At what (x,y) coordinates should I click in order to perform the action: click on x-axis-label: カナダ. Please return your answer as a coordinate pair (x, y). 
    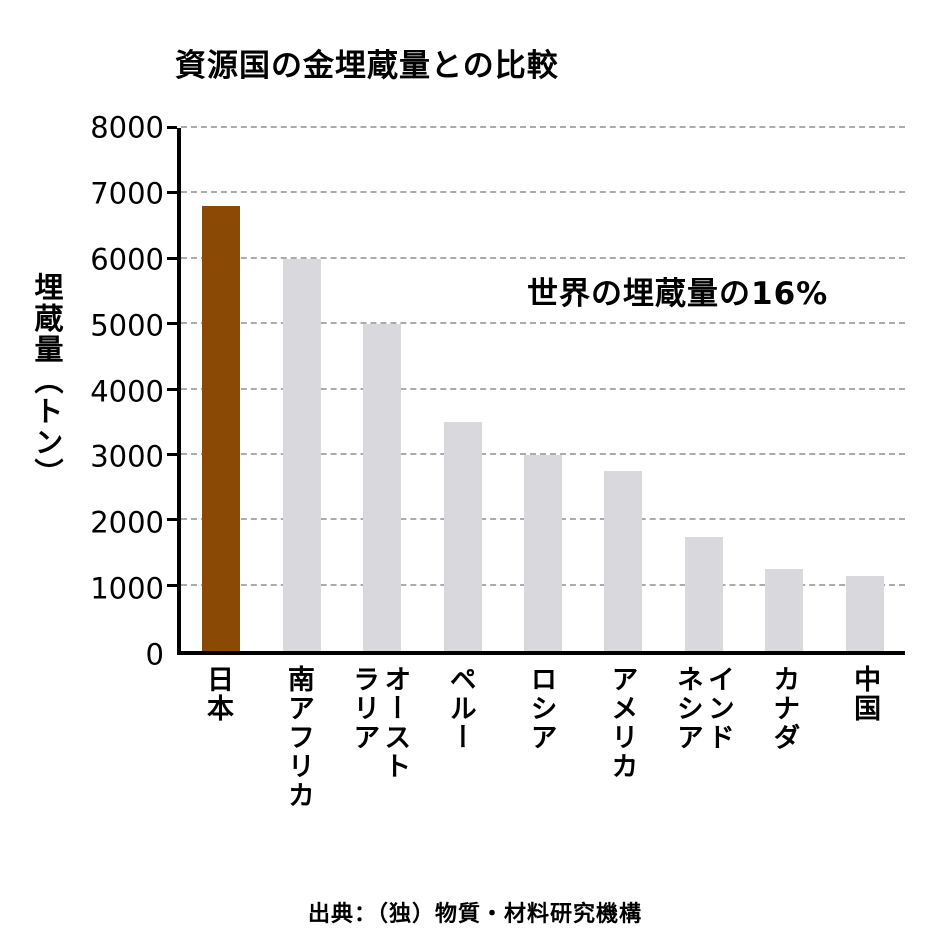
    Looking at the image, I should click on (784, 708).